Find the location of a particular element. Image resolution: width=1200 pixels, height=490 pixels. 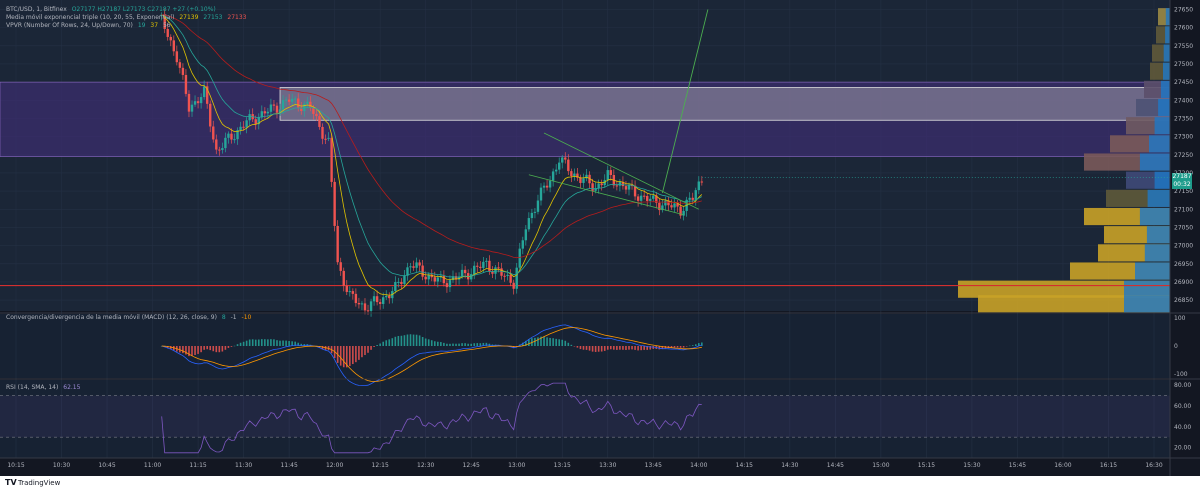

rsi-label: RSI (14, SMA, 14) is located at coordinates (32, 387).